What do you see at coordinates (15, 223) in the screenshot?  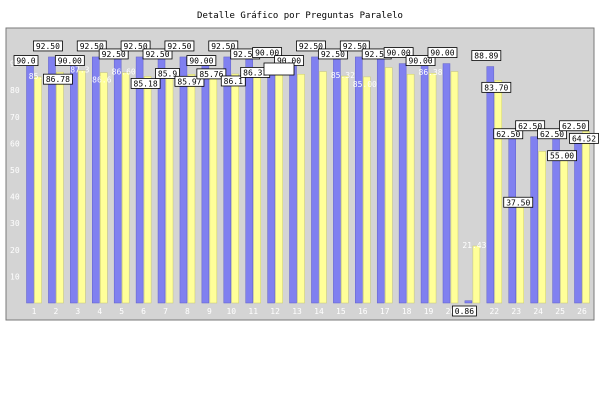 I see `y-tick-label: 30` at bounding box center [15, 223].